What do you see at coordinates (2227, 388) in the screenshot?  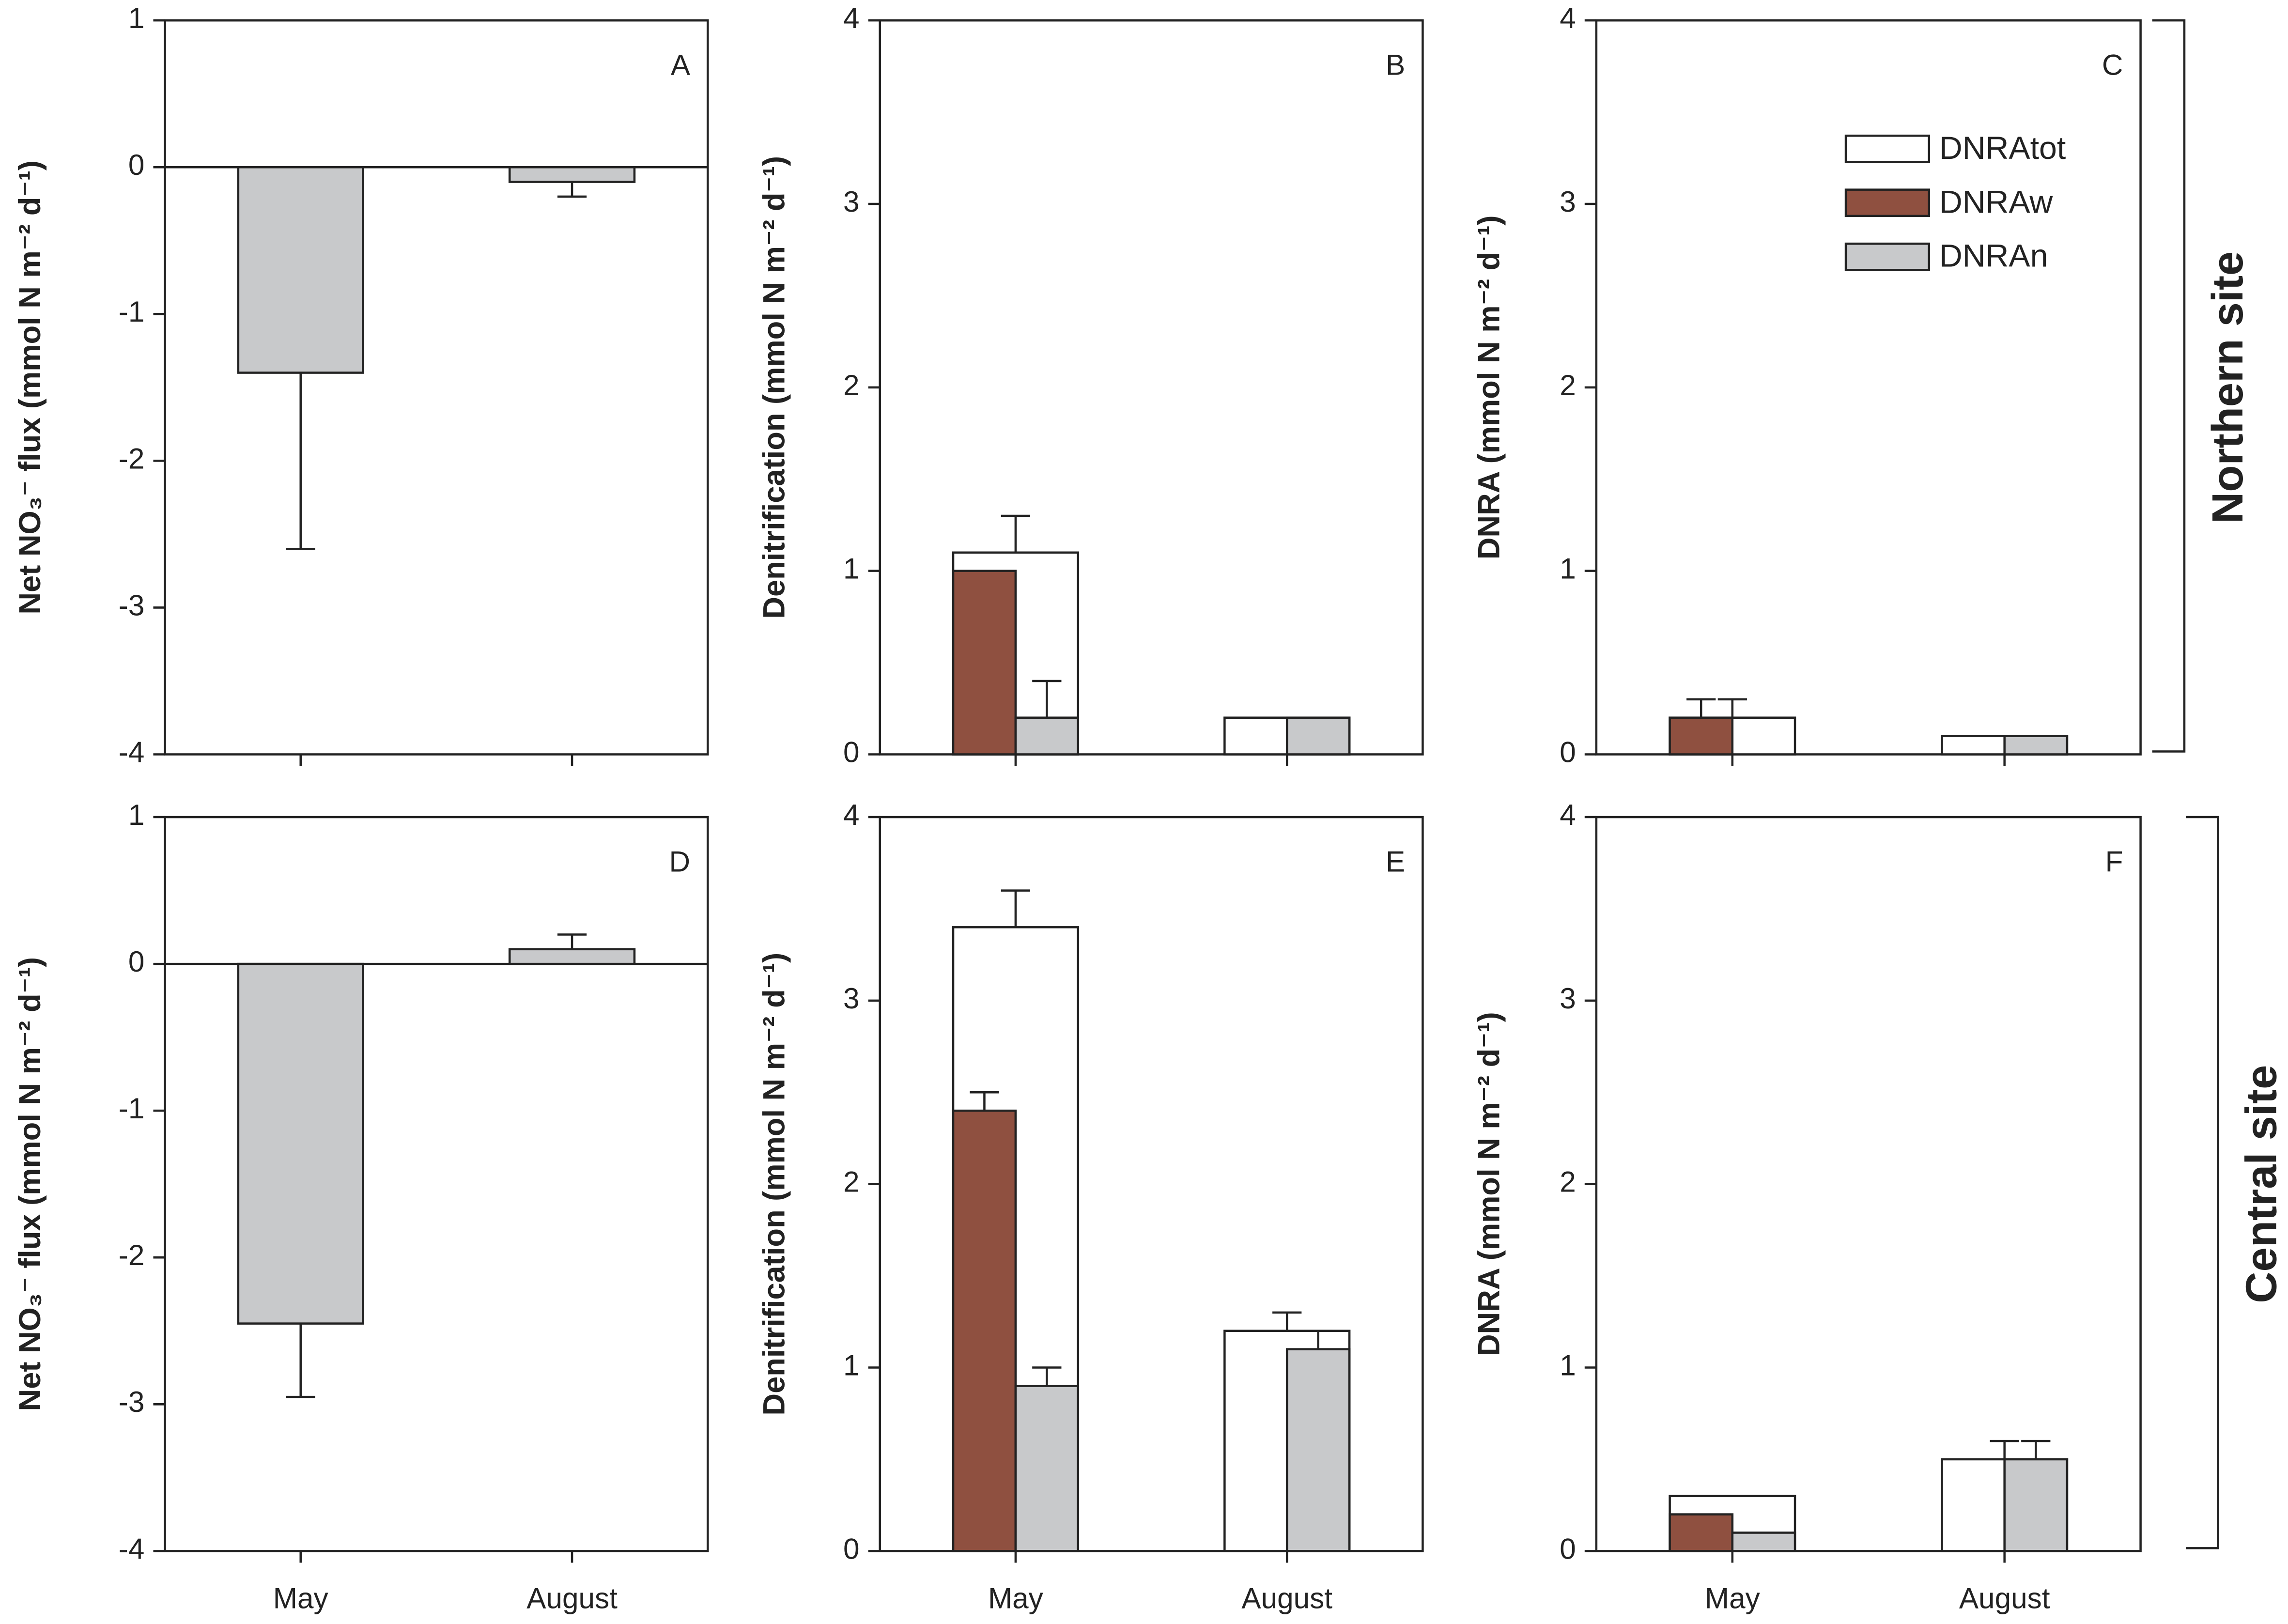 I see `site-label: Northern site` at bounding box center [2227, 388].